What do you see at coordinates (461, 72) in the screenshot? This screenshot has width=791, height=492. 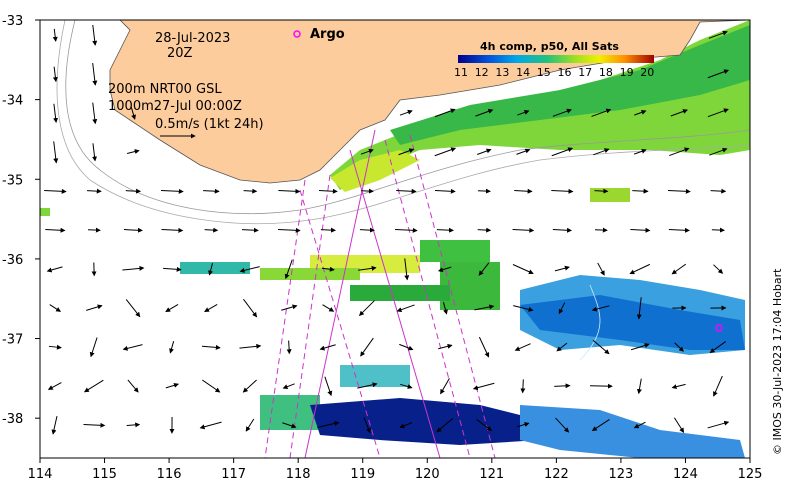 I see `colorbar-tick-label: 11` at bounding box center [461, 72].